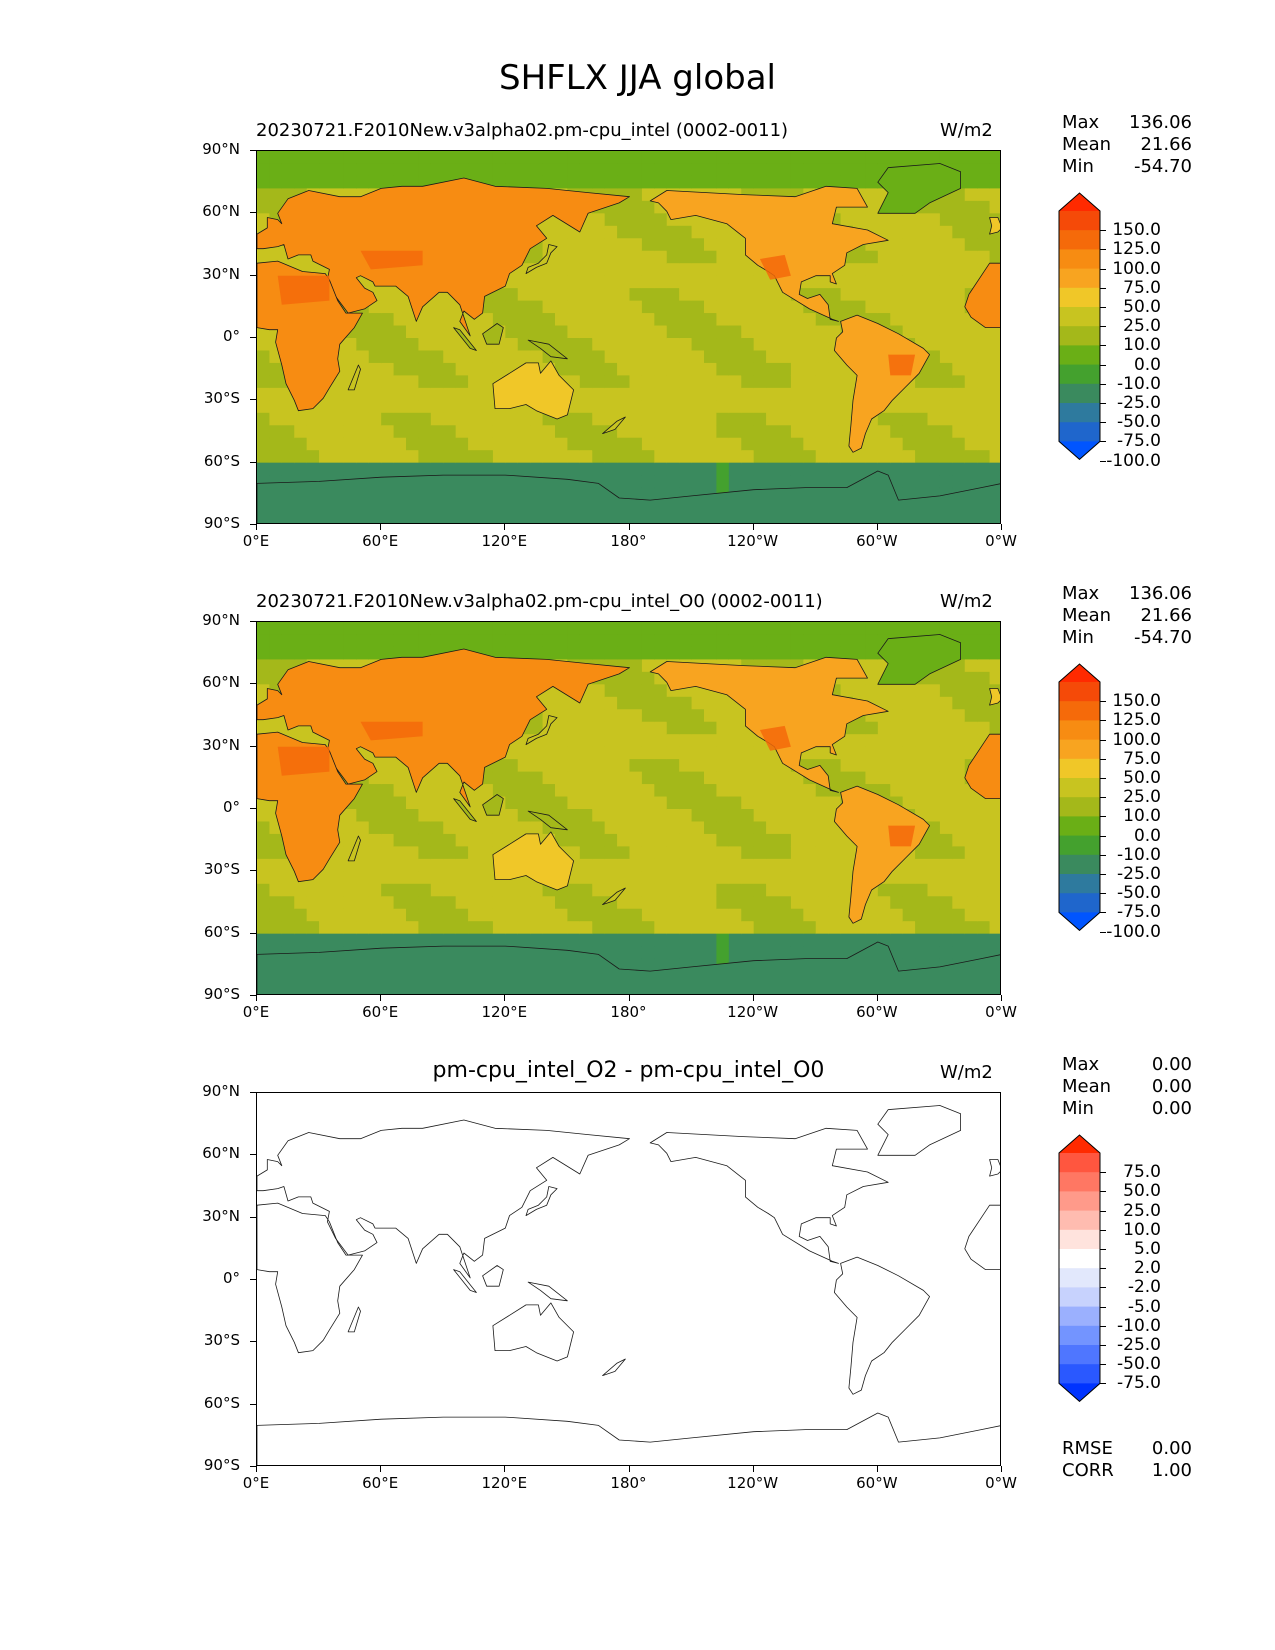  Describe the element at coordinates (1133, 931) in the screenshot. I see `colorbar-level-label: -100.0` at that location.